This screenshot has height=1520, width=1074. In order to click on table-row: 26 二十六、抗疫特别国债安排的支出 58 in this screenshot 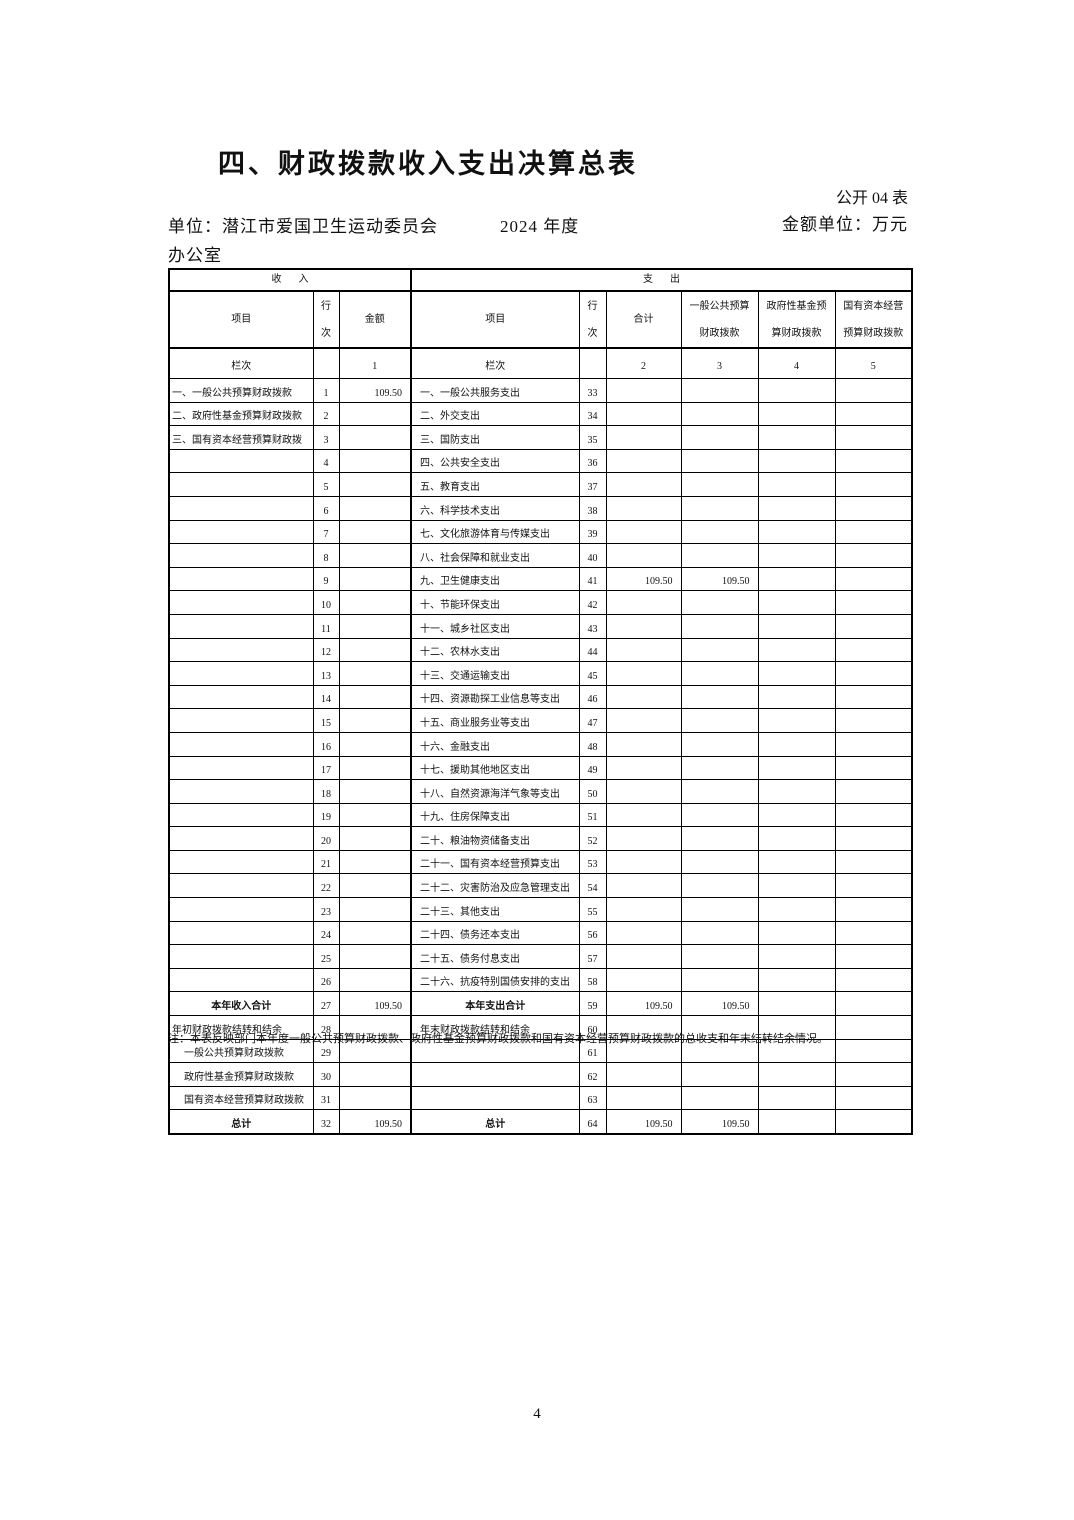, I will do `click(540, 980)`.